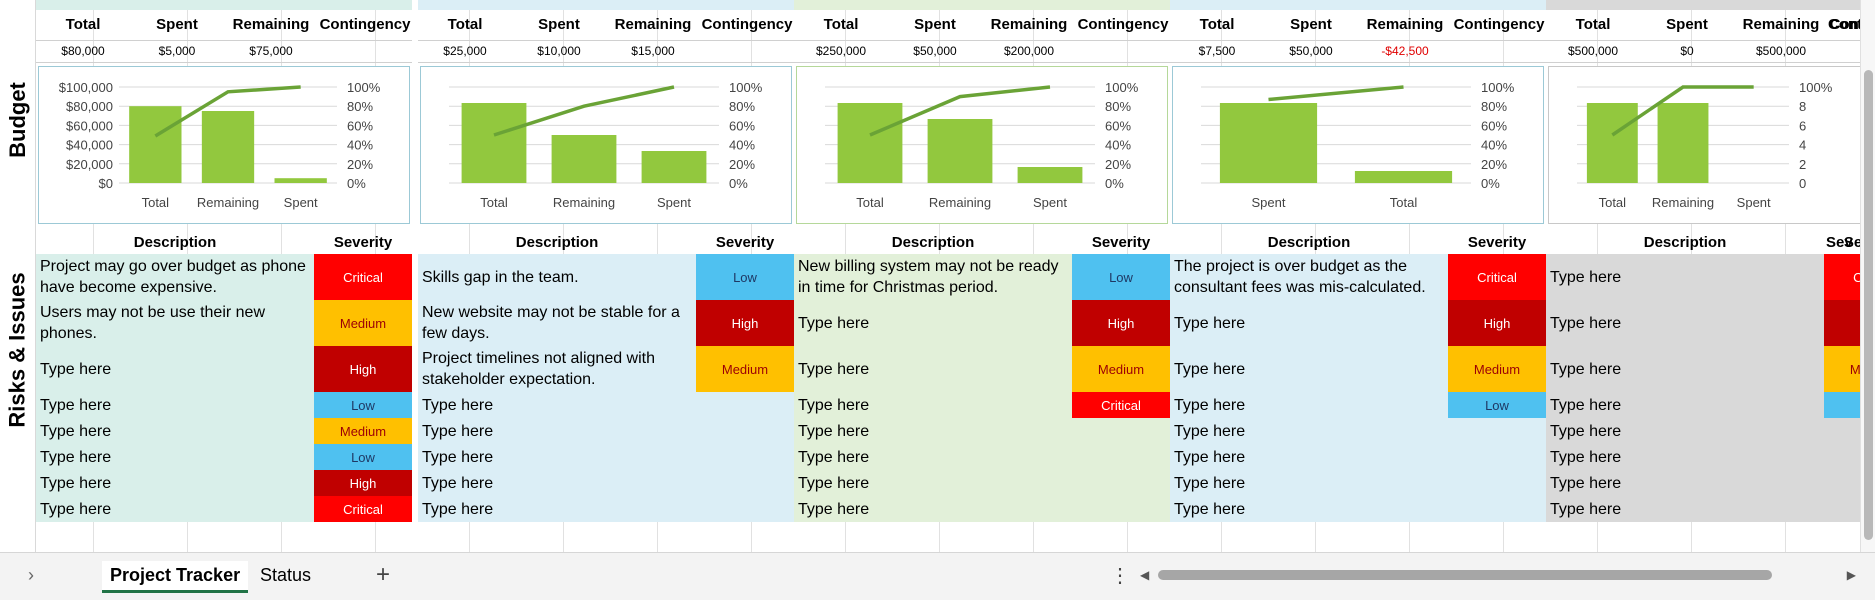  Describe the element at coordinates (1465, 575) in the screenshot. I see `horizontal-scroll-thumb` at that location.